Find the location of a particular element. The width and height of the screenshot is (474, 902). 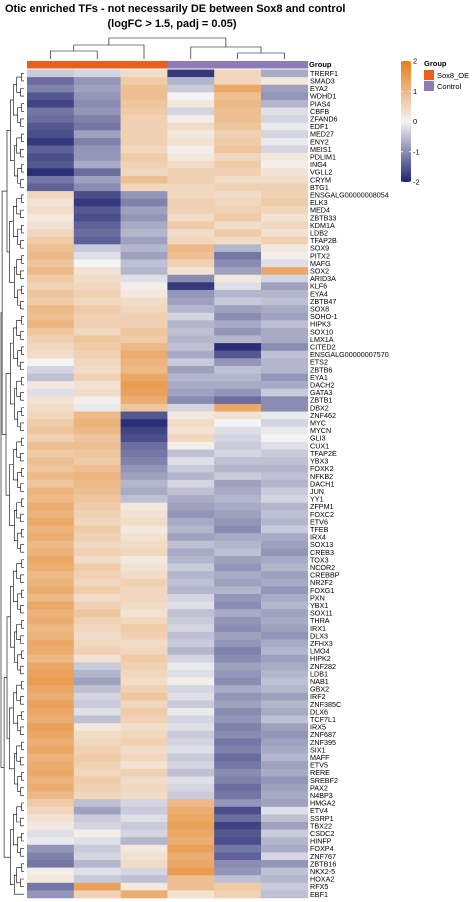

cell-tox3-col6 is located at coordinates (285, 559).